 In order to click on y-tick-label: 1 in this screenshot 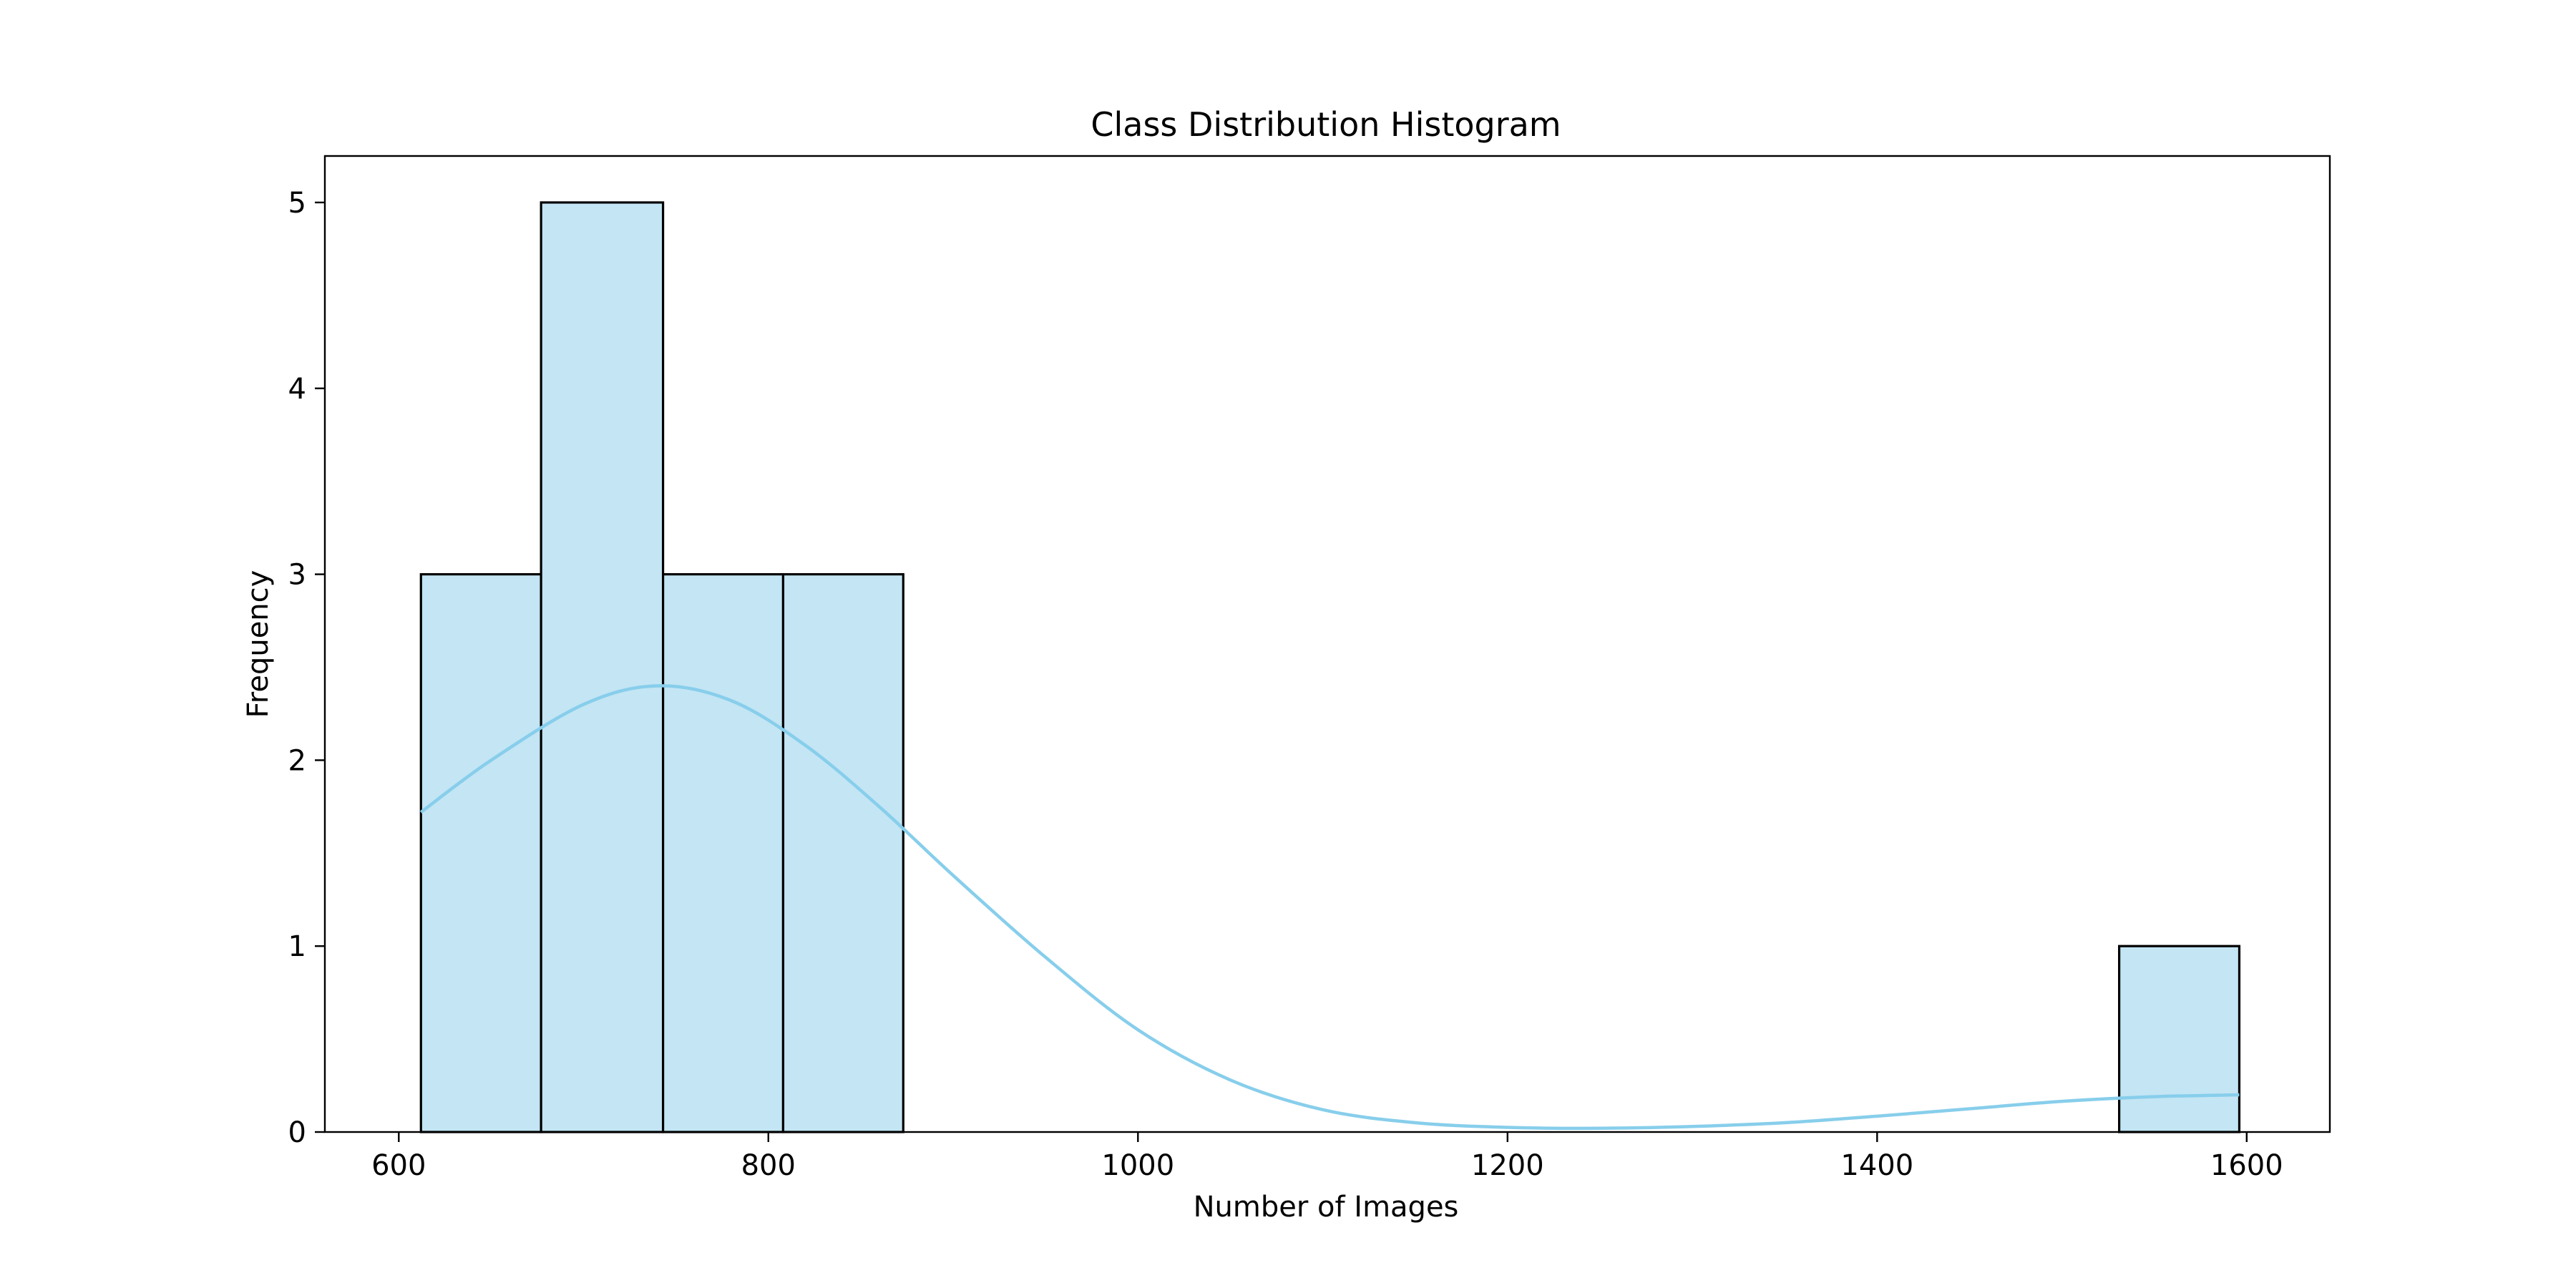, I will do `click(297, 946)`.